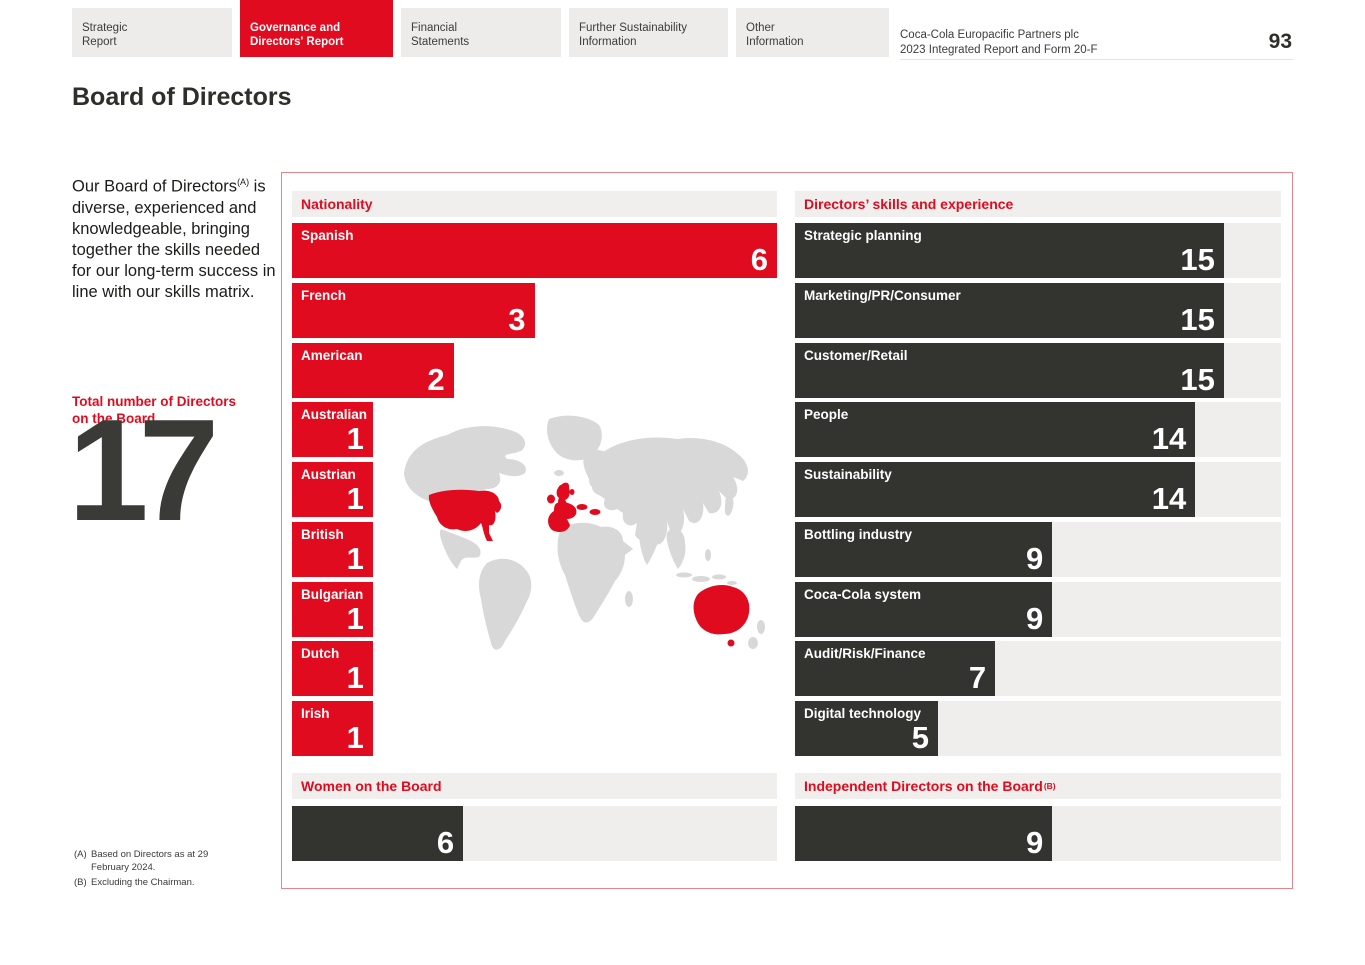  I want to click on bar-row: Austrian 1, so click(534, 489).